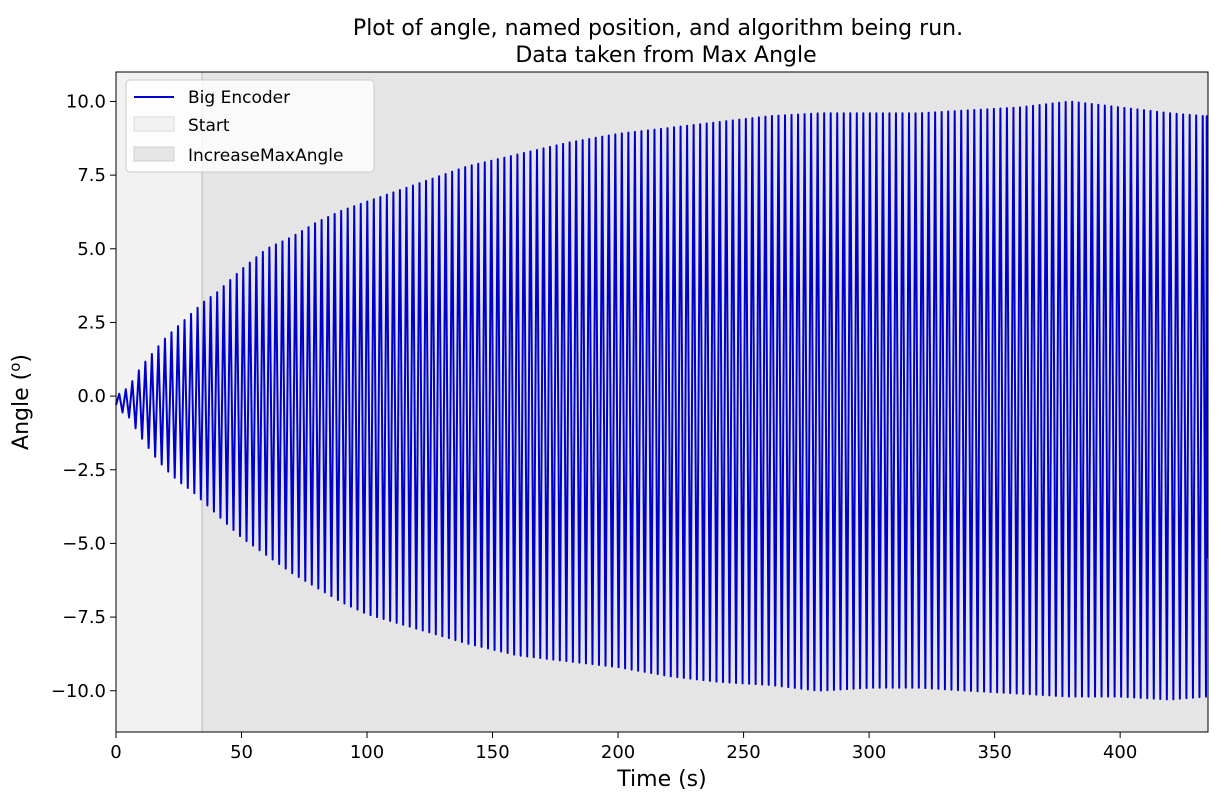  I want to click on y-tick-label: −2.5, so click(84, 470).